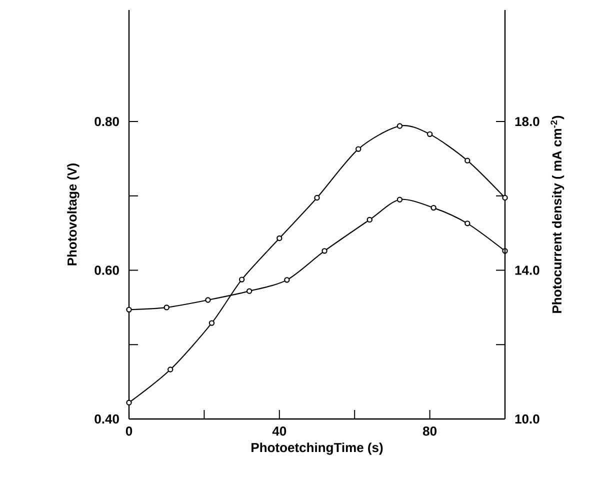 This screenshot has width=606, height=488. Describe the element at coordinates (527, 270) in the screenshot. I see `y2-tick-label: 14.0` at that location.